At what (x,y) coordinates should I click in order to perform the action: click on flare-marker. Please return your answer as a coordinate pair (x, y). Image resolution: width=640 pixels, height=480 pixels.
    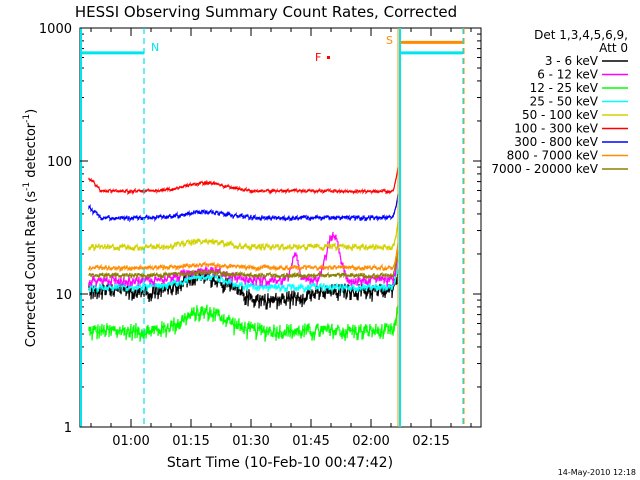
    Looking at the image, I should click on (328, 57).